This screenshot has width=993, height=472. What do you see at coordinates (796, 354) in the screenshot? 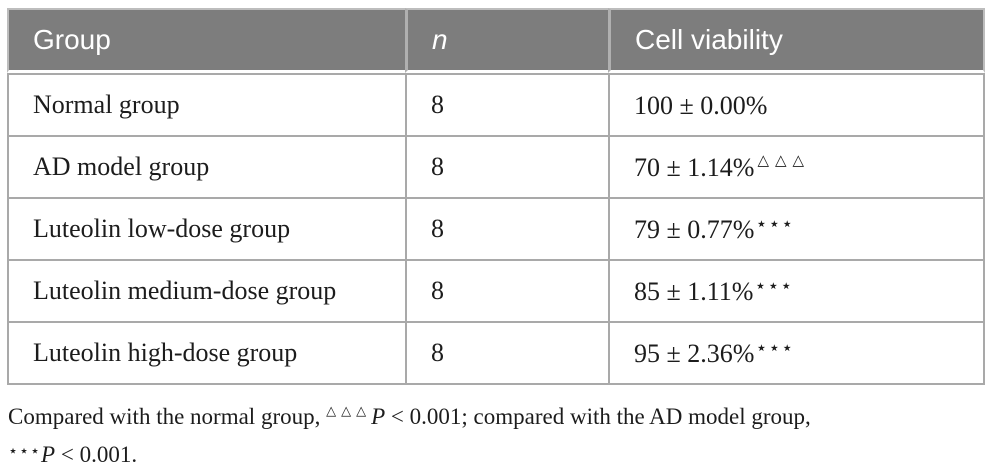
I see `cell-viability: 95 ± 2.36%⋆⋆⋆` at bounding box center [796, 354].